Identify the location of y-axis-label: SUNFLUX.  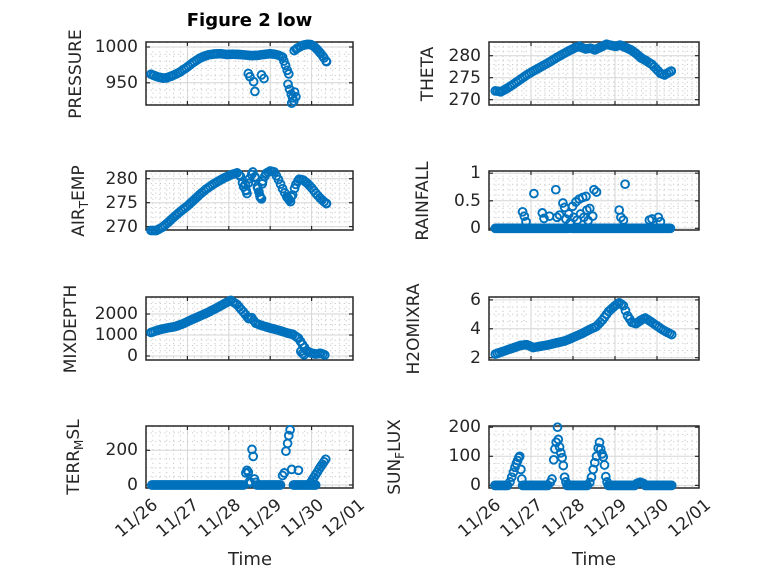
(396, 457).